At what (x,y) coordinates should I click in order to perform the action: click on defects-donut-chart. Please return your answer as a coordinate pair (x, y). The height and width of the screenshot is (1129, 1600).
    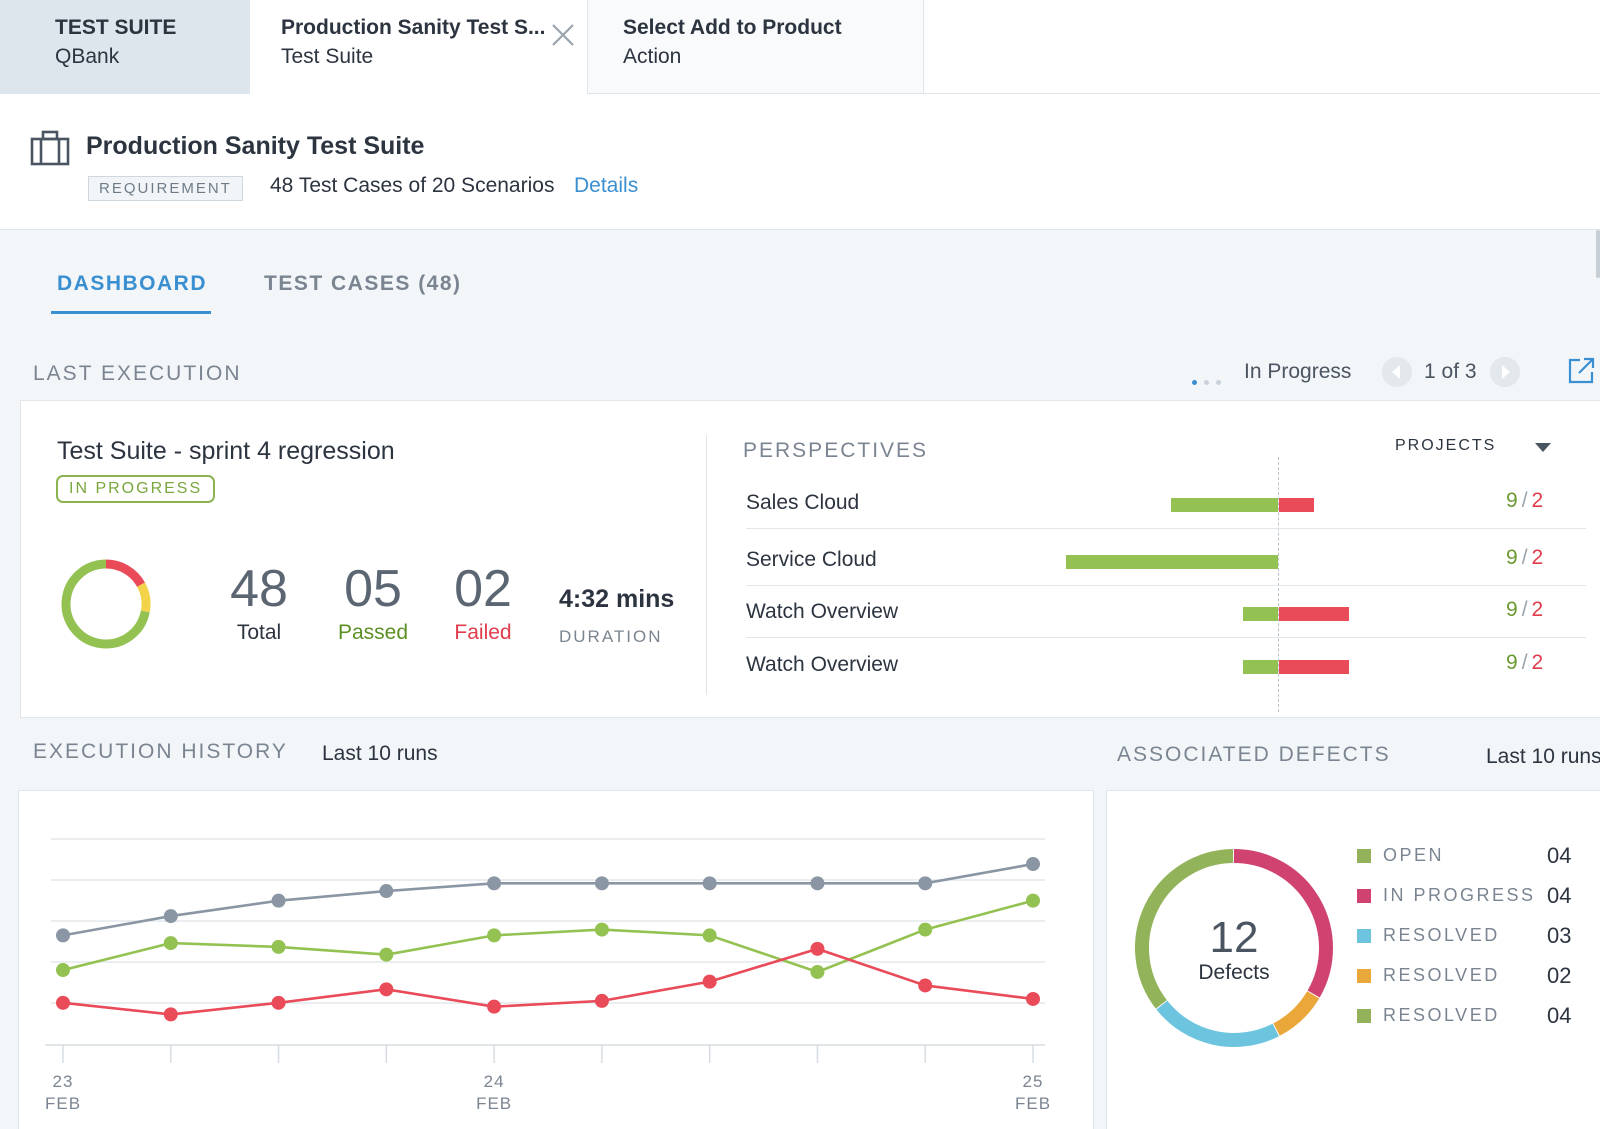
    Looking at the image, I should click on (1234, 948).